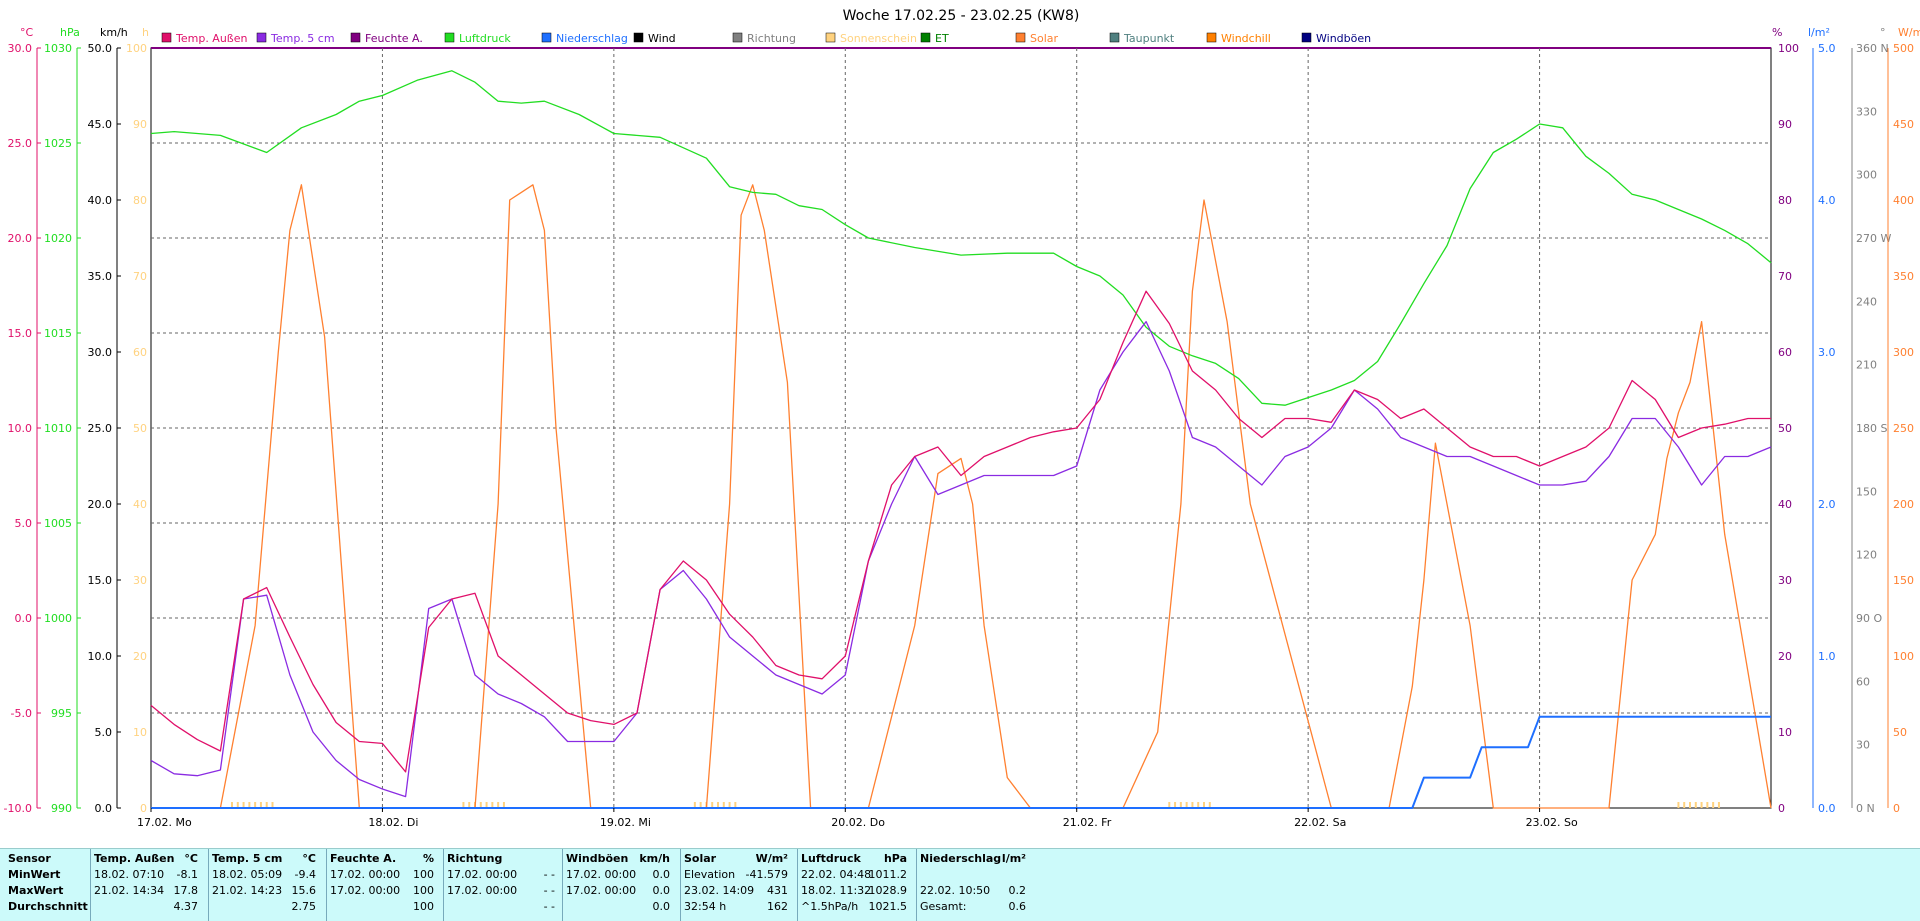 This screenshot has width=1920, height=921. I want to click on legend-item: Sonnenschein, so click(871, 38).